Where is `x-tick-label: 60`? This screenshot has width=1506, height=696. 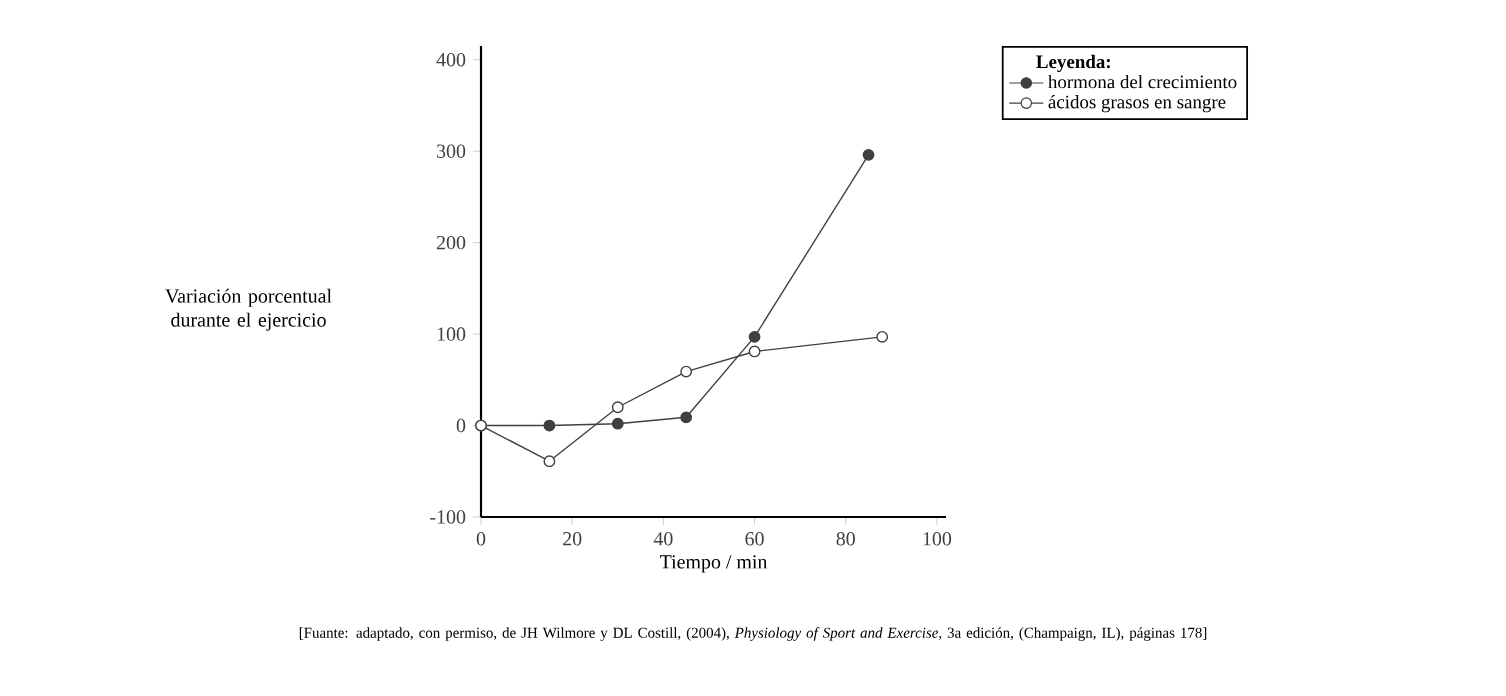 x-tick-label: 60 is located at coordinates (754, 539).